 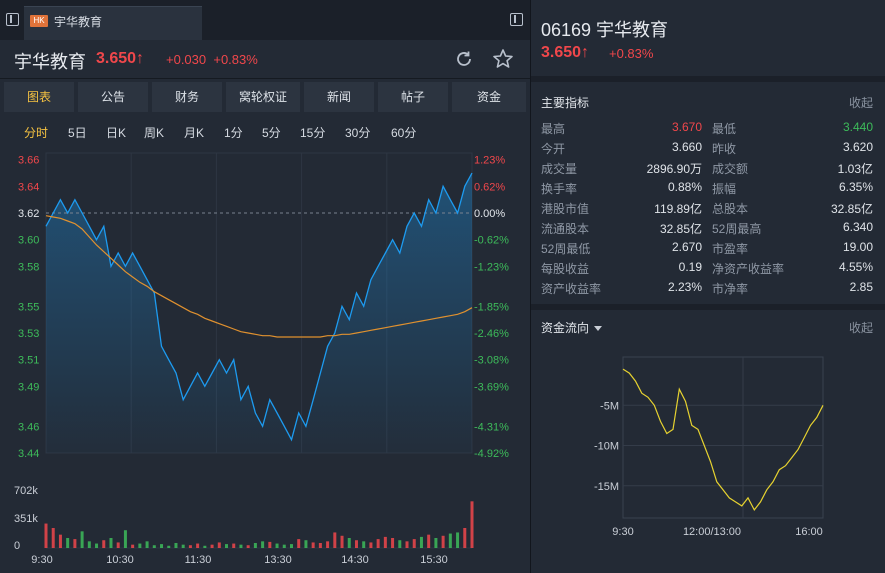 What do you see at coordinates (39, 97) in the screenshot?
I see `tab-chart: 图表` at bounding box center [39, 97].